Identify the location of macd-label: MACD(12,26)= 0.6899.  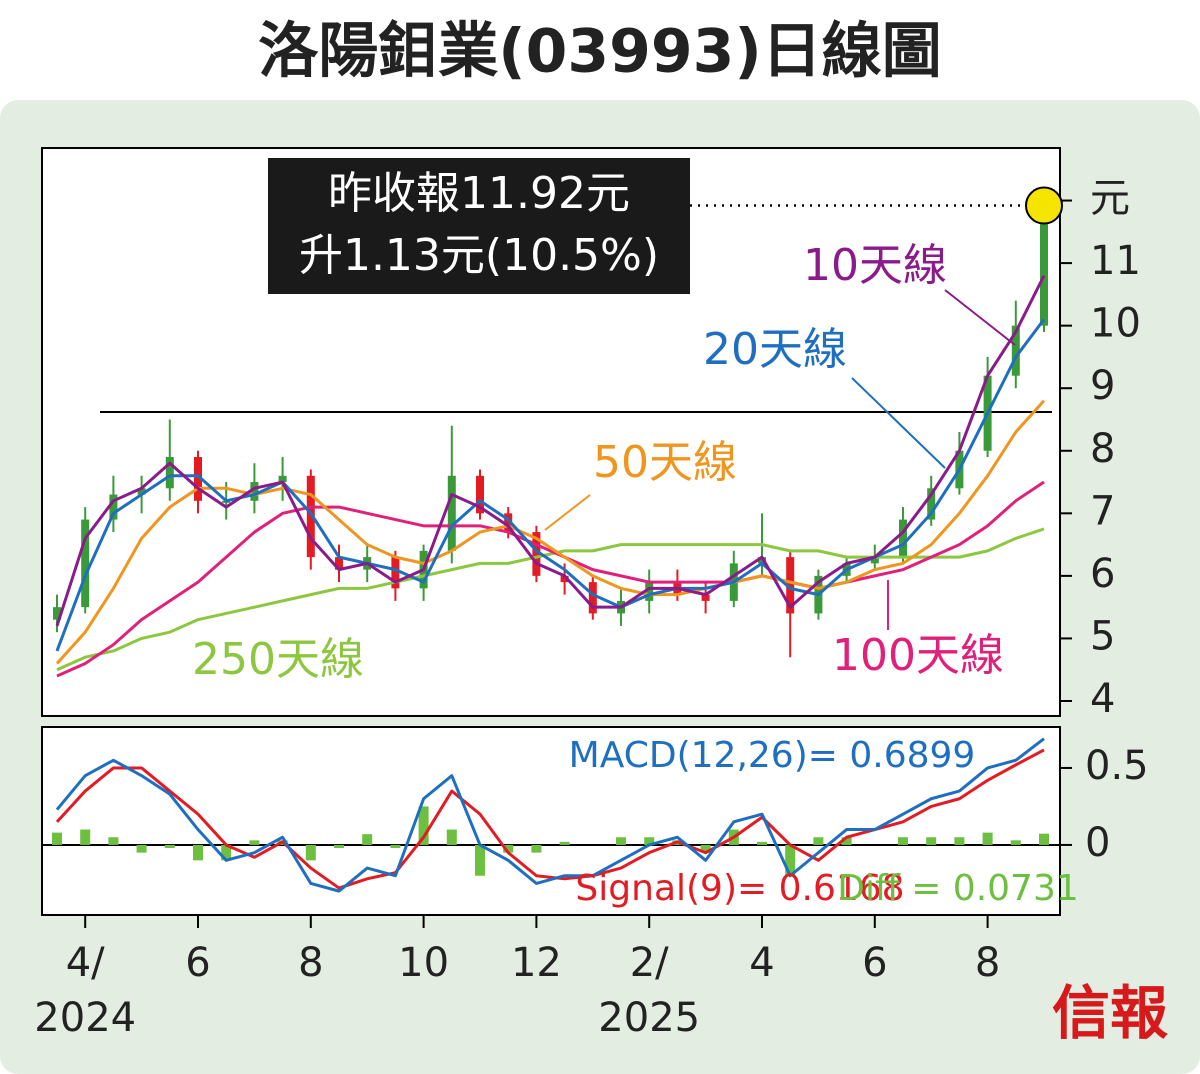
(772, 755).